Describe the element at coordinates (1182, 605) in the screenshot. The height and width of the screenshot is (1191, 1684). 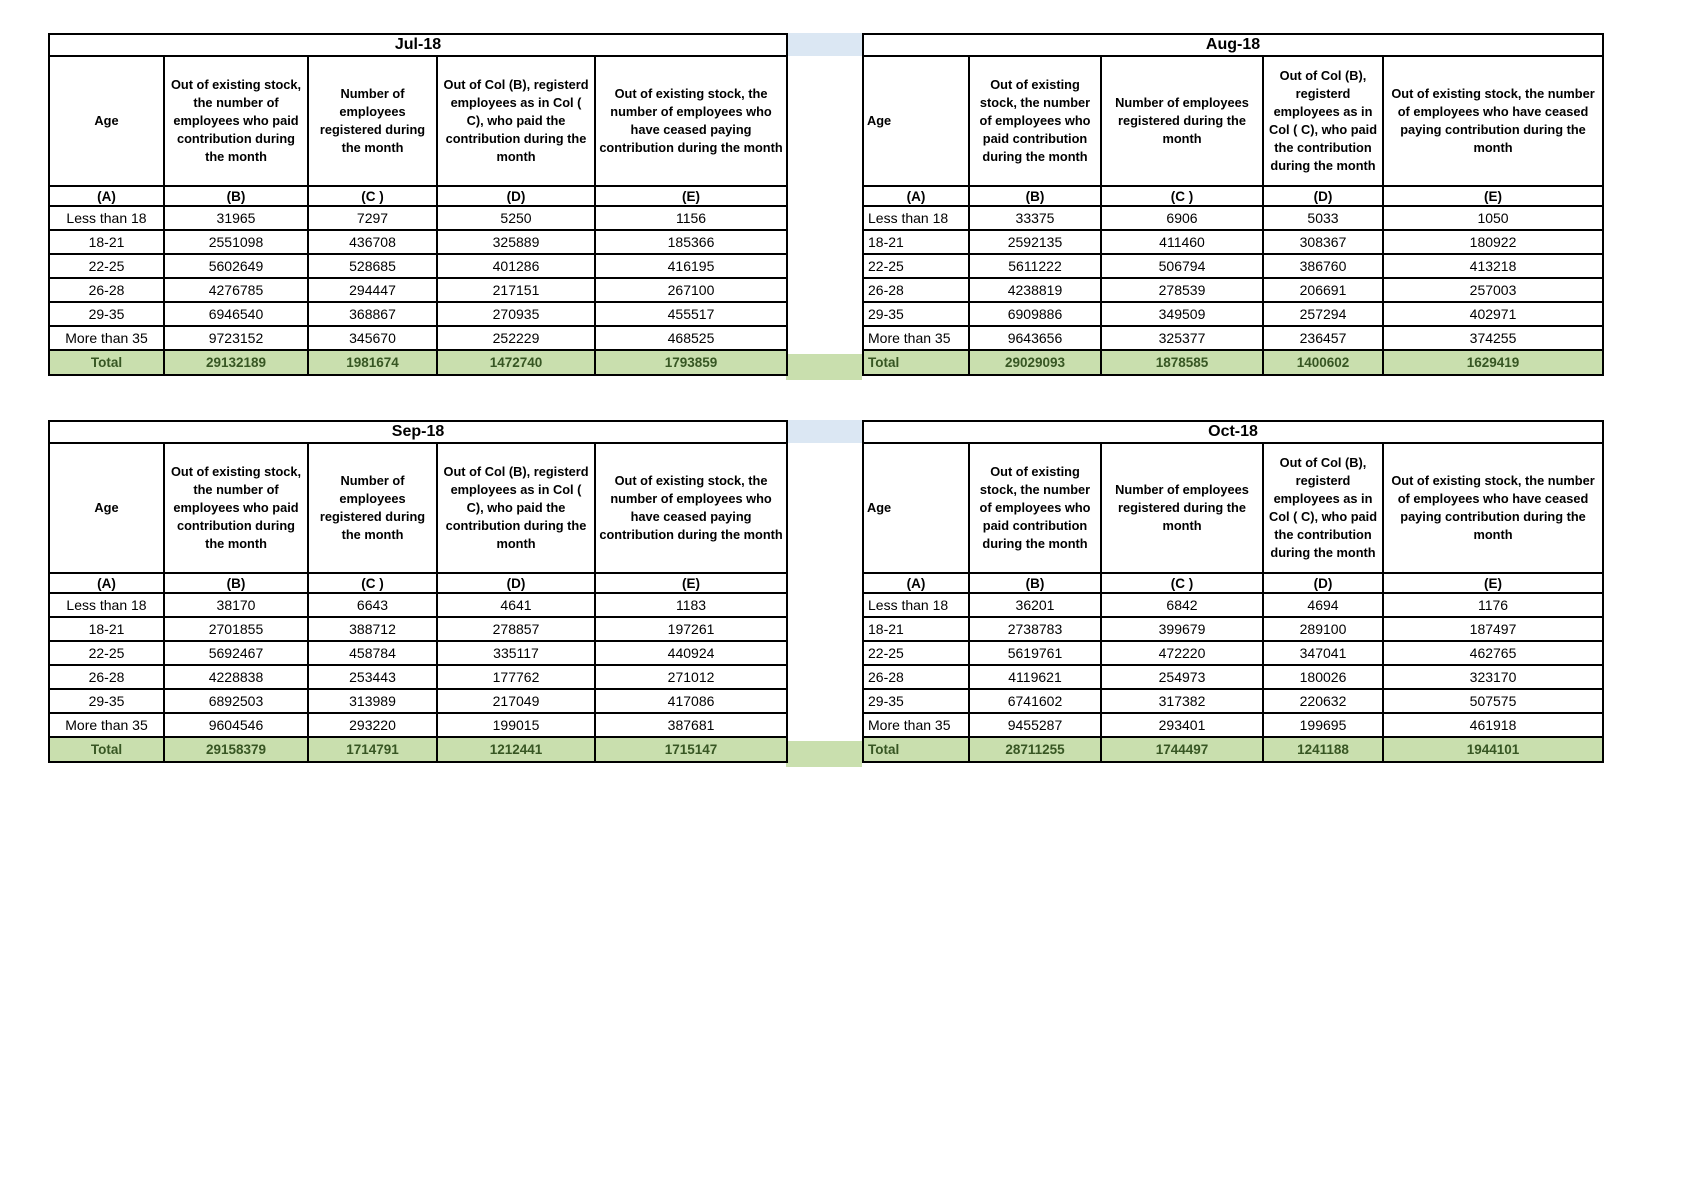
I see `cell-value: 6842` at that location.